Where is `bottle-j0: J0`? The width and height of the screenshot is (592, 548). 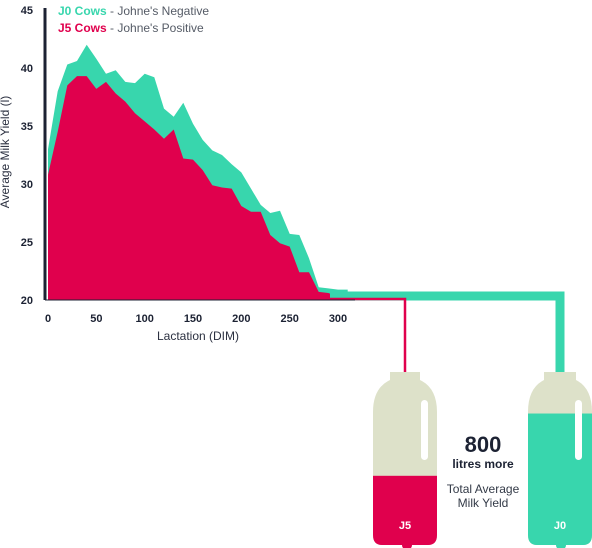 bottle-j0: J0 is located at coordinates (560, 460).